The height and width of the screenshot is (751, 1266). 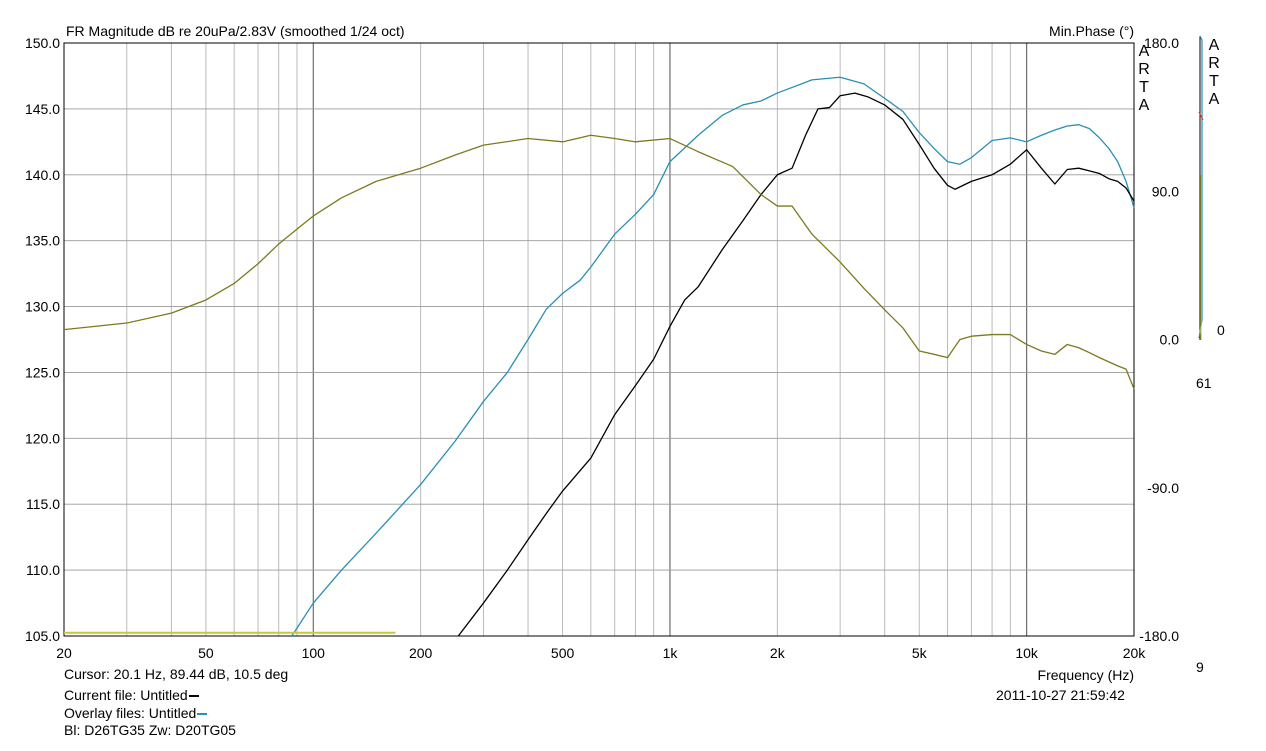 I want to click on y-tick-label: 150.0, so click(x=42, y=43).